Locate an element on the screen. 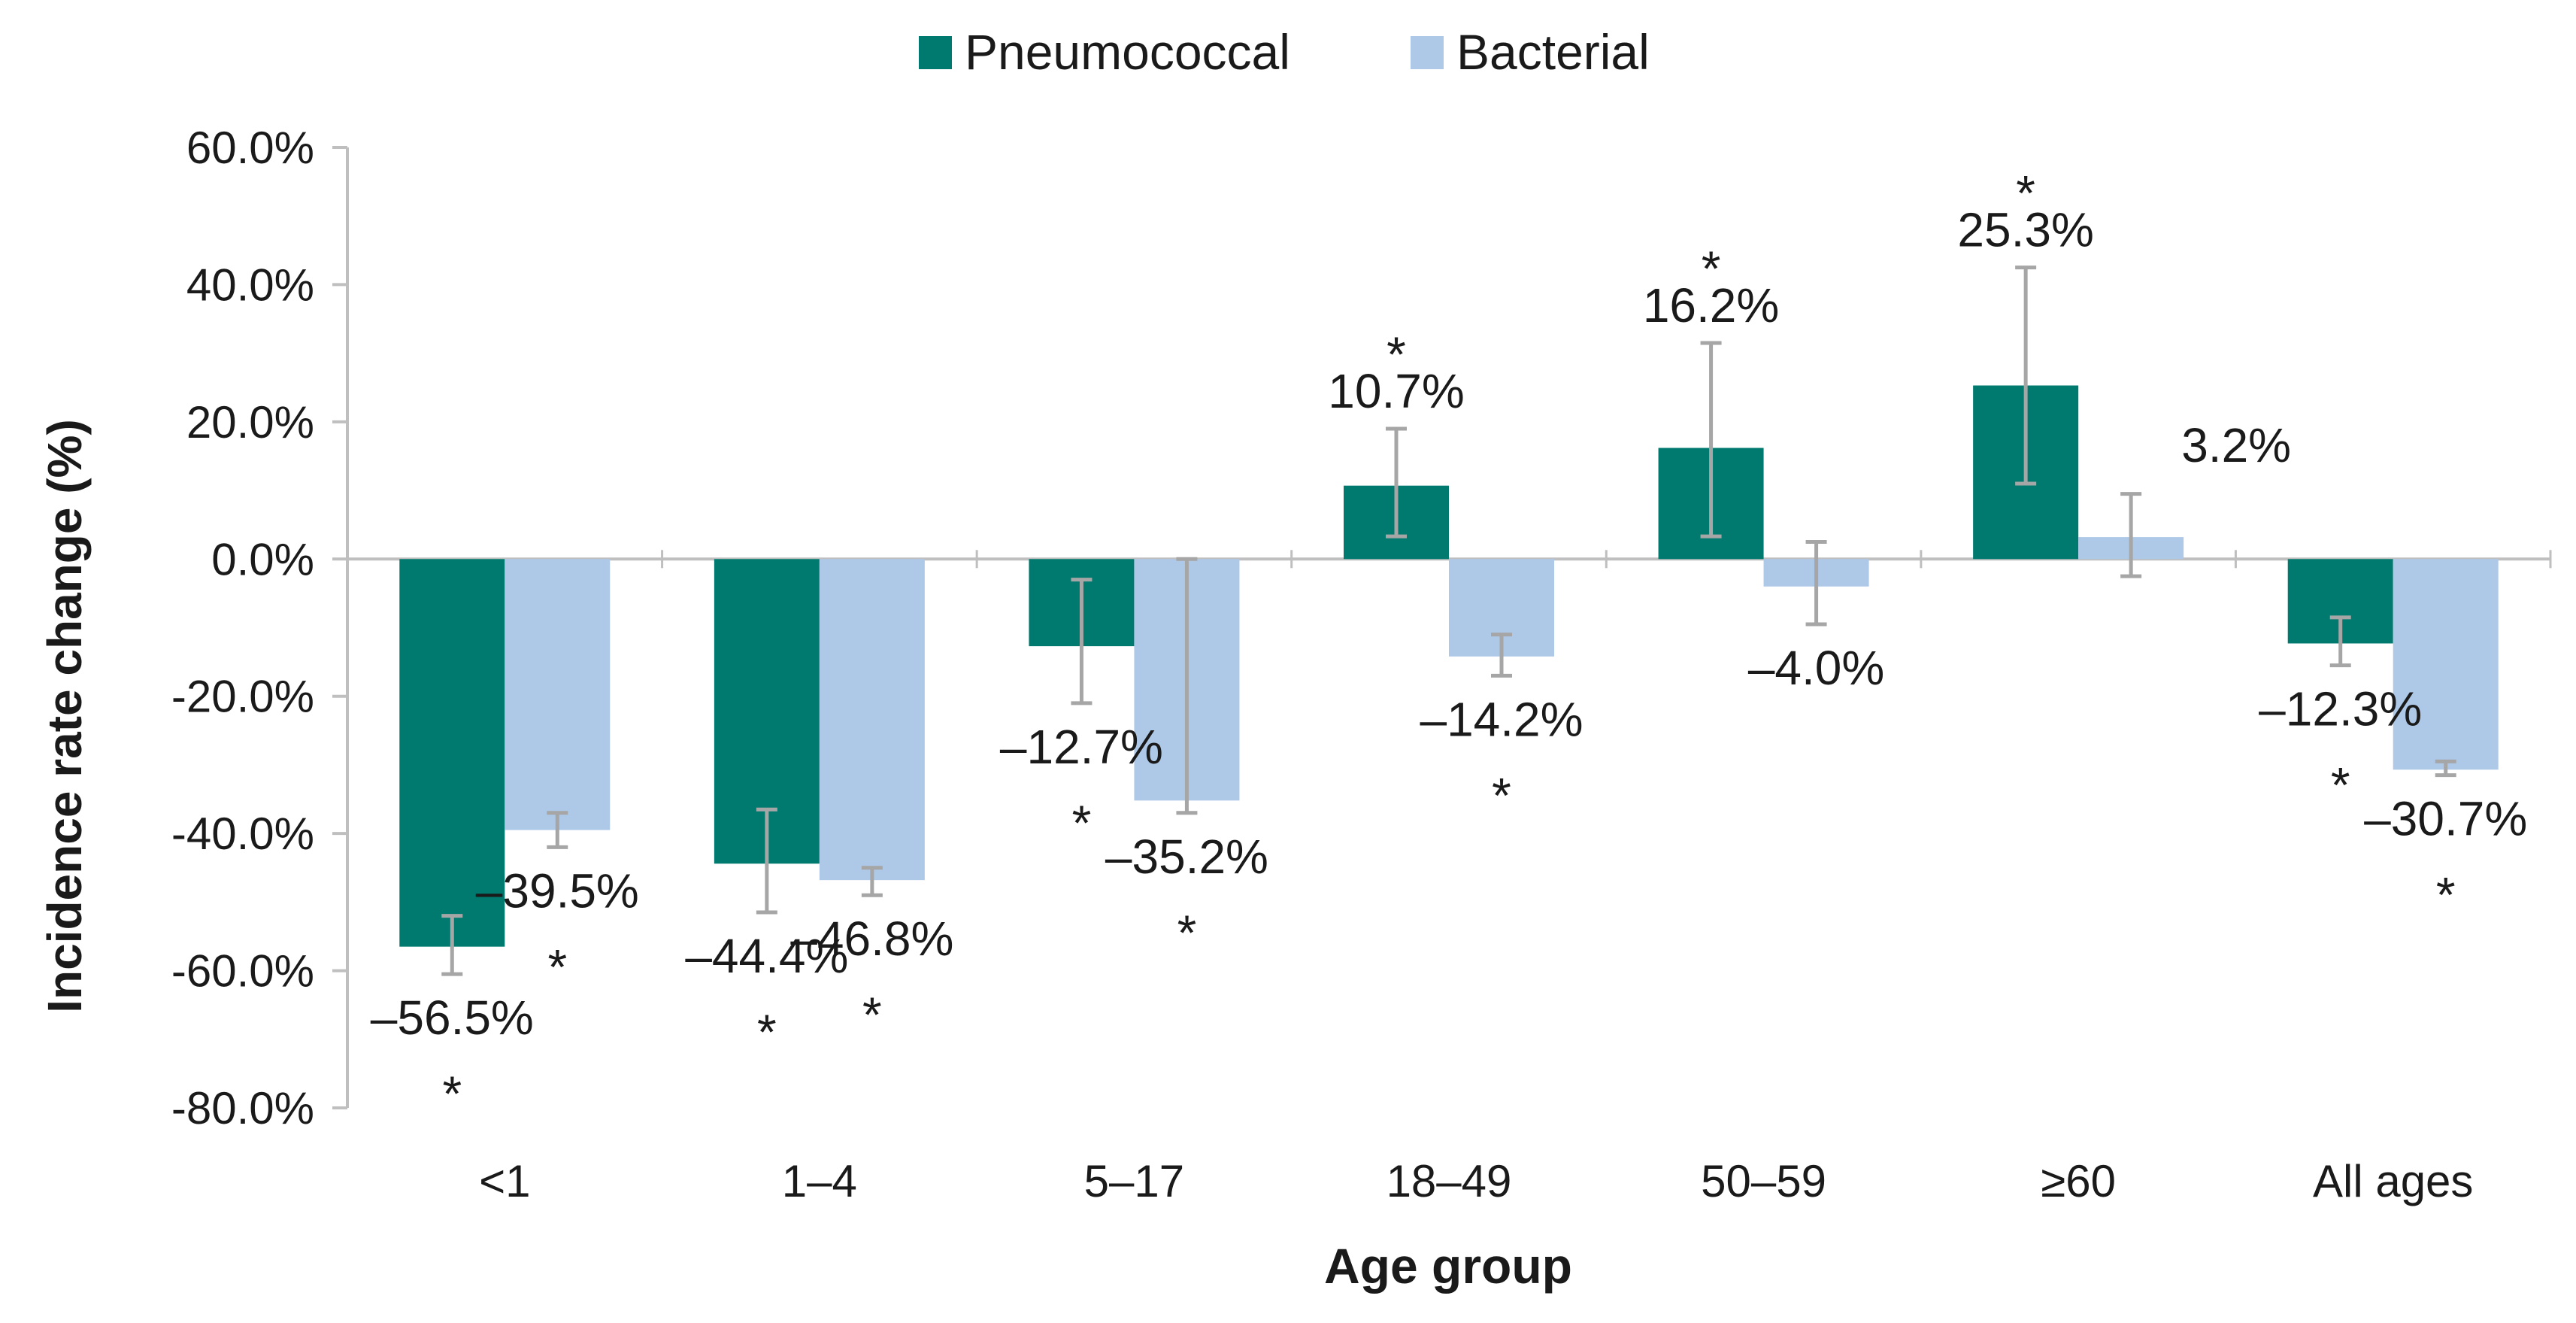  x-tick-label: <1 is located at coordinates (504, 1181).